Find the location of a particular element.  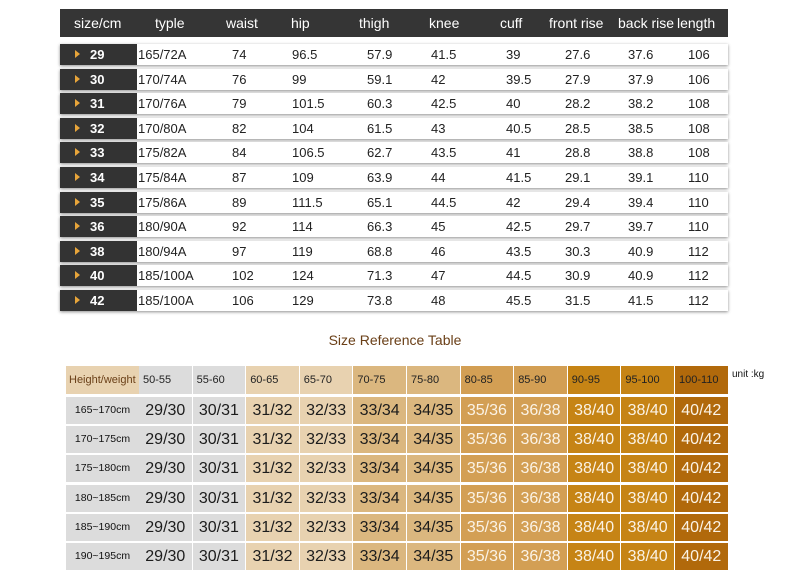

front-rise-cell: 29.7 is located at coordinates (578, 227).